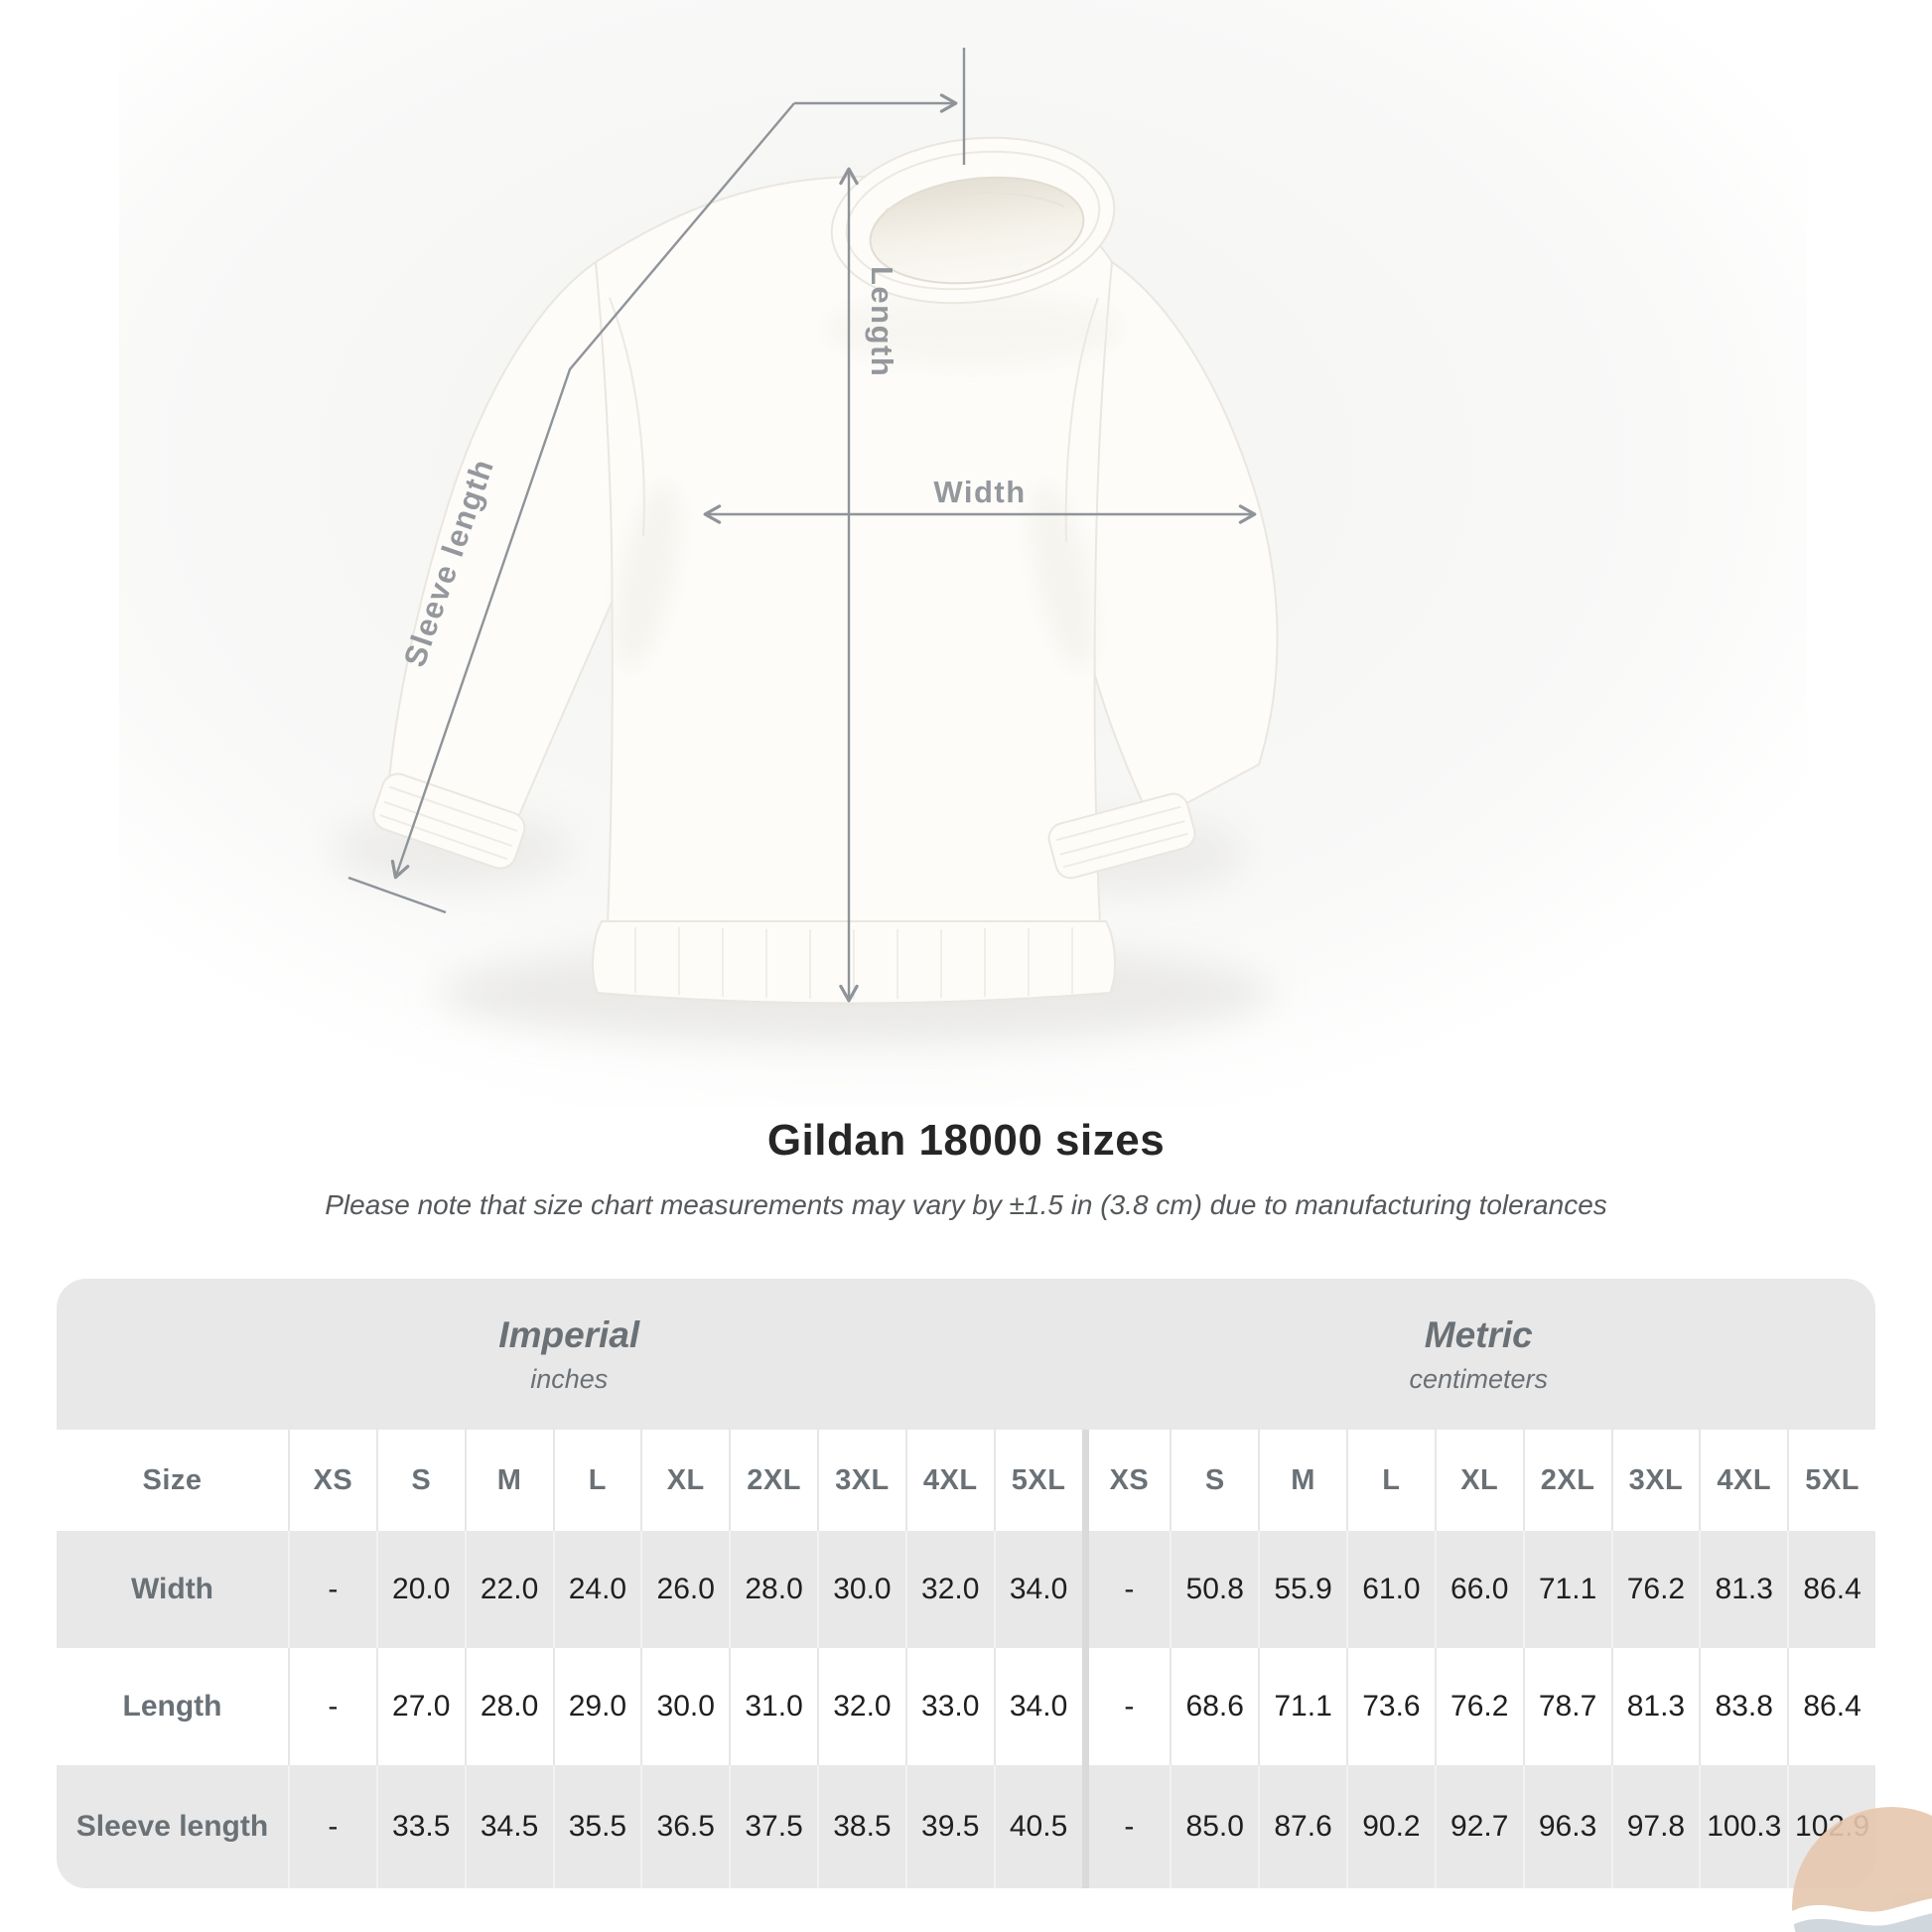 The width and height of the screenshot is (1932, 1932). I want to click on length-label: Length, so click(882, 322).